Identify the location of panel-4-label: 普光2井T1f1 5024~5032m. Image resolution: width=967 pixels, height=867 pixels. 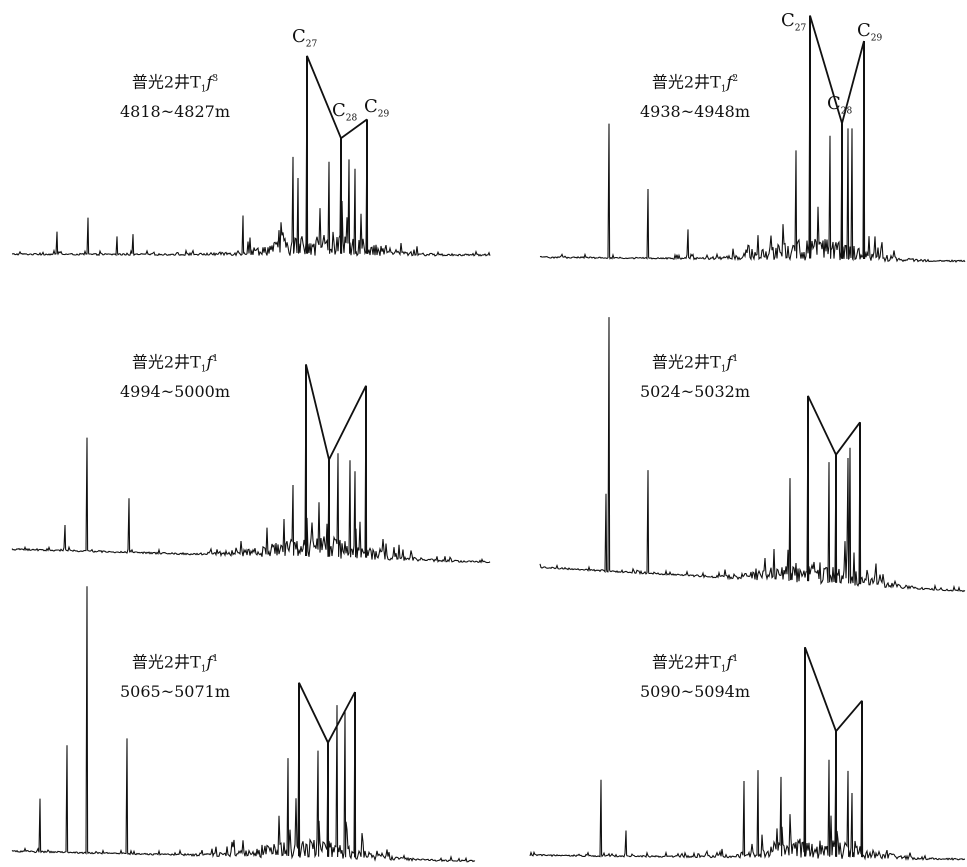
(694, 376).